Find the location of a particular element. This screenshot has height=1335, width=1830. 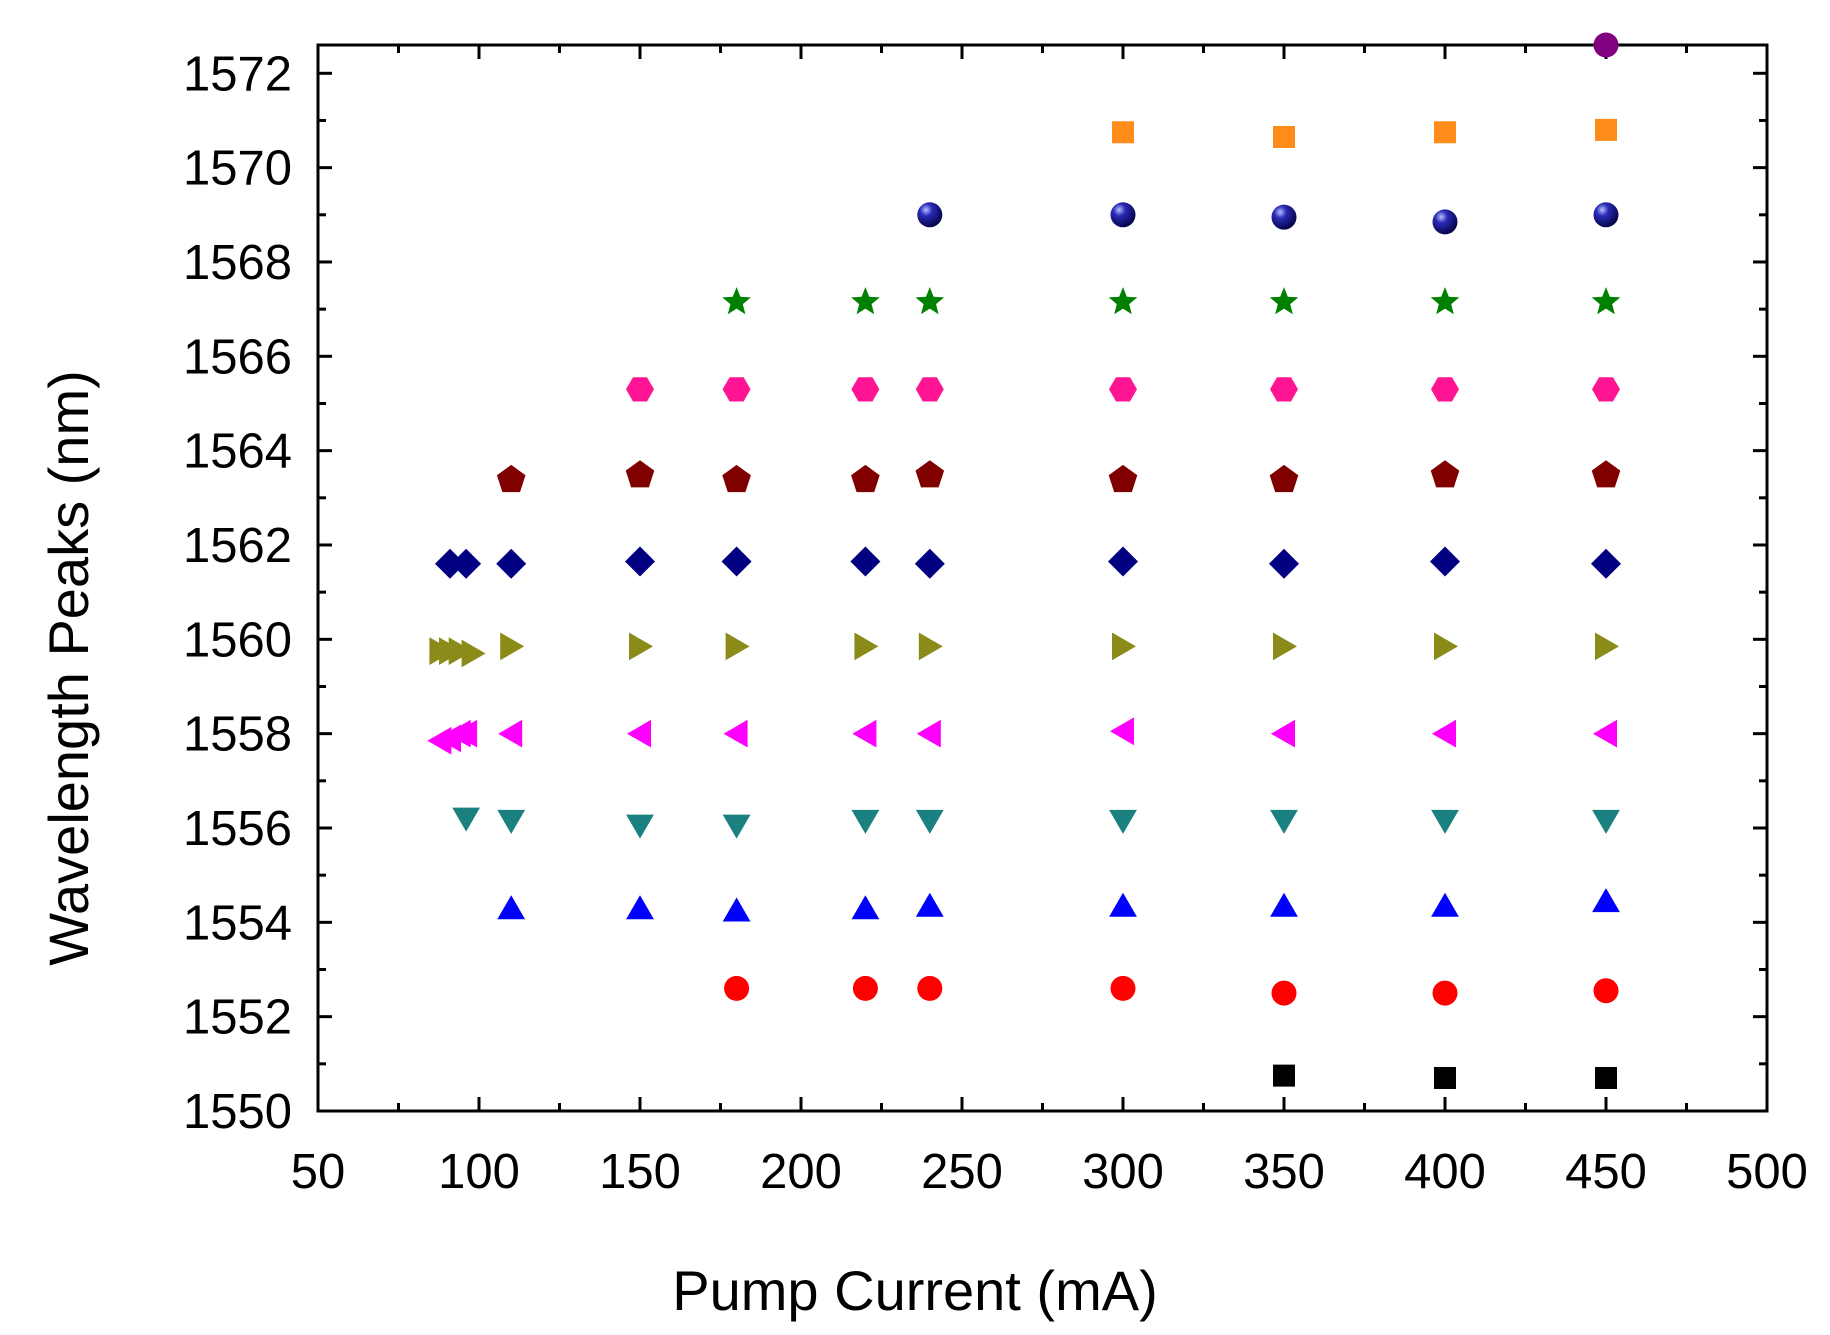

y-tick-label: 1560 is located at coordinates (237, 640).